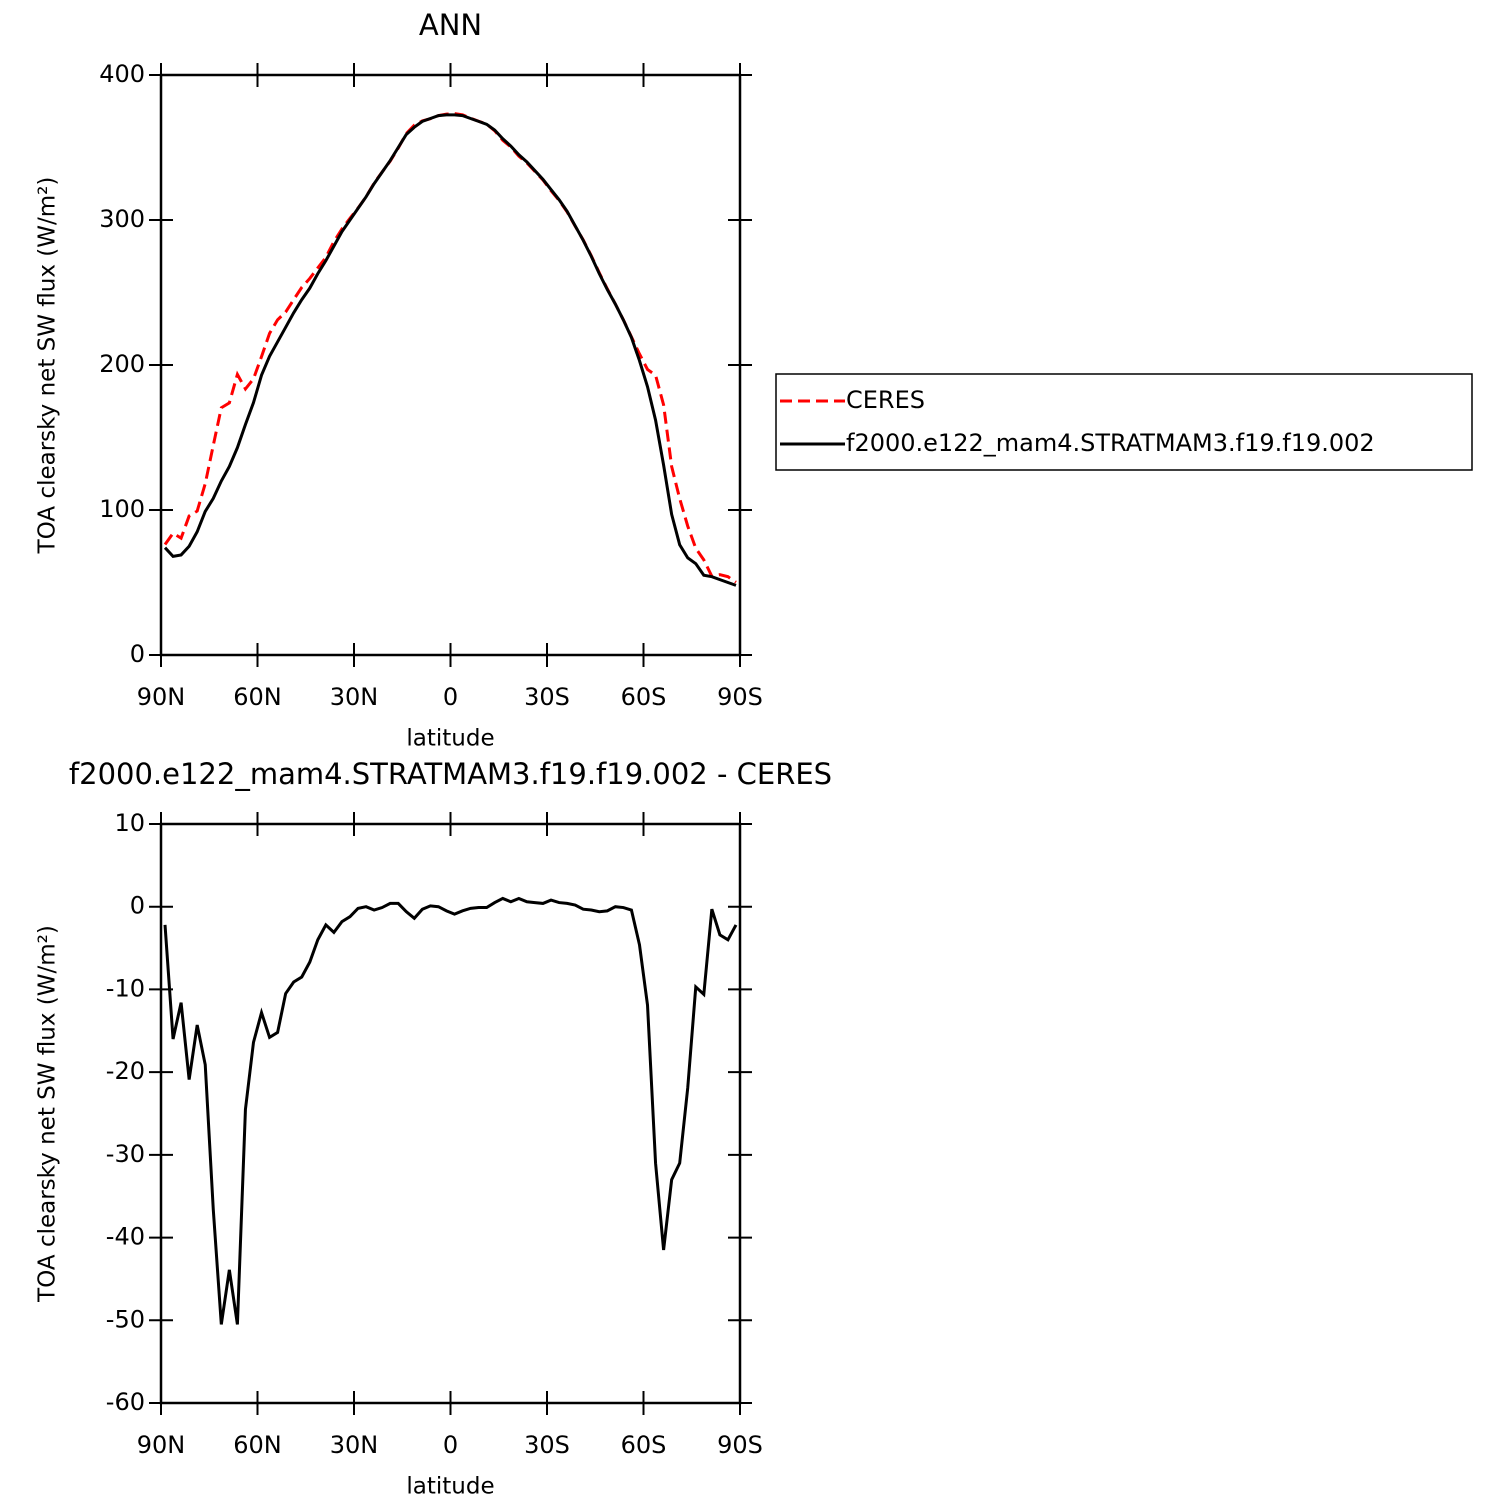 Image resolution: width=1508 pixels, height=1508 pixels. Describe the element at coordinates (122, 219) in the screenshot. I see `y-tick-label: 300` at that location.